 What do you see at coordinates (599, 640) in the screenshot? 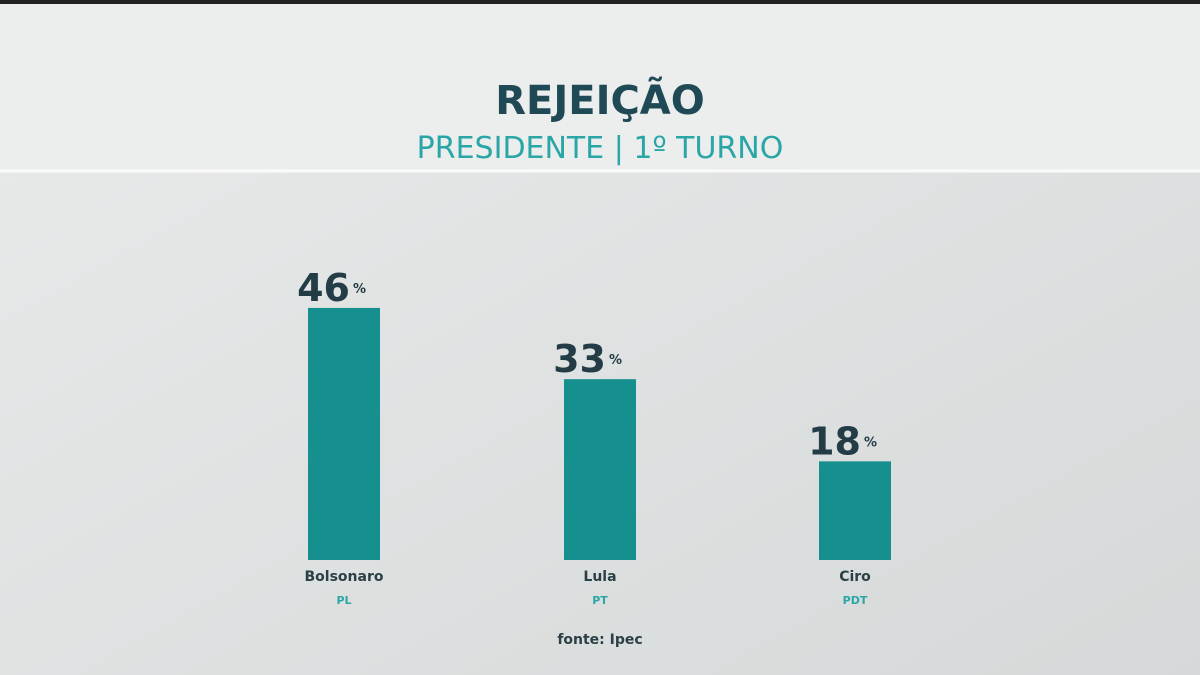
I see `source: fonte: Ipec` at bounding box center [599, 640].